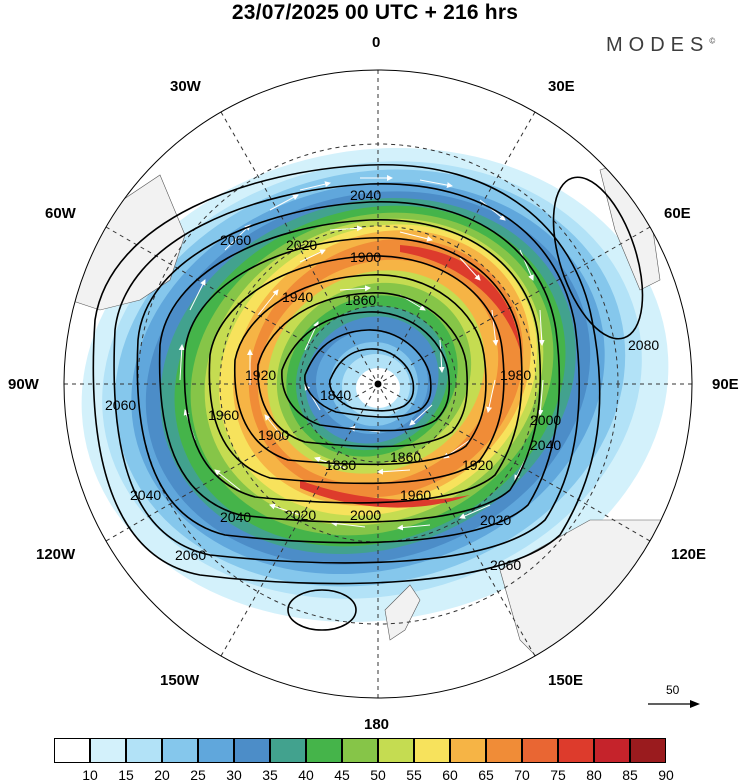 The image size is (750, 783). I want to click on lon-label-120W: 120W, so click(56, 554).